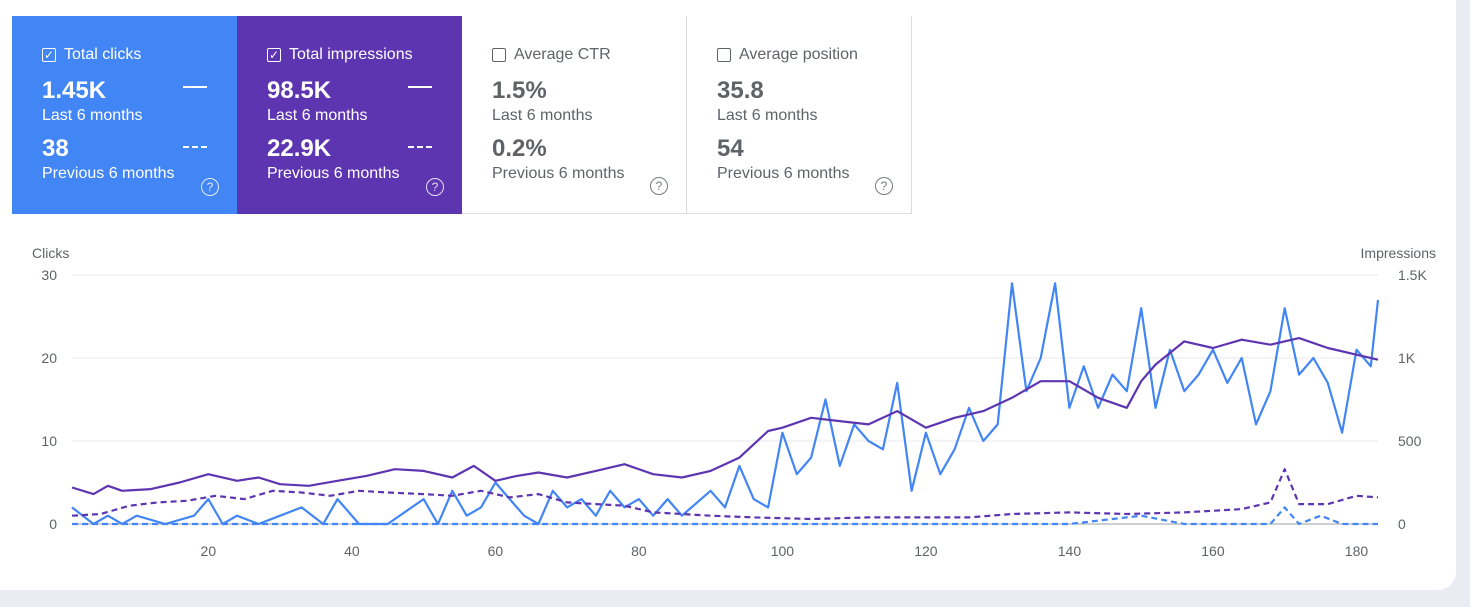 Image resolution: width=1470 pixels, height=607 pixels. What do you see at coordinates (53, 524) in the screenshot?
I see `y-left-tick-label: 0` at bounding box center [53, 524].